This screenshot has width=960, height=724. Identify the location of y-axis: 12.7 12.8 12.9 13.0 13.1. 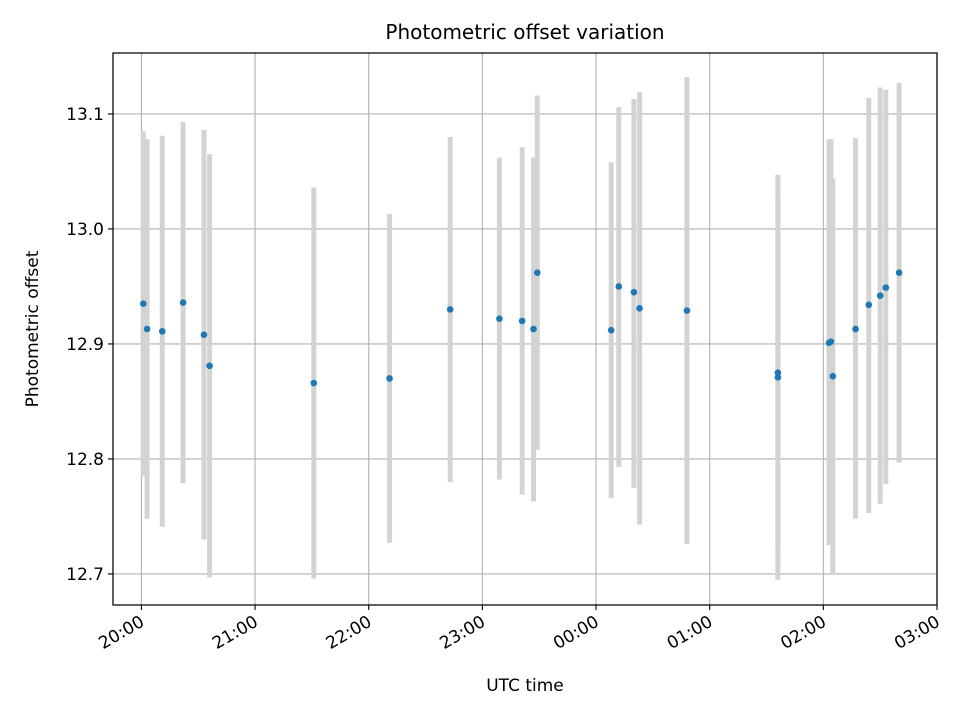
(89, 345).